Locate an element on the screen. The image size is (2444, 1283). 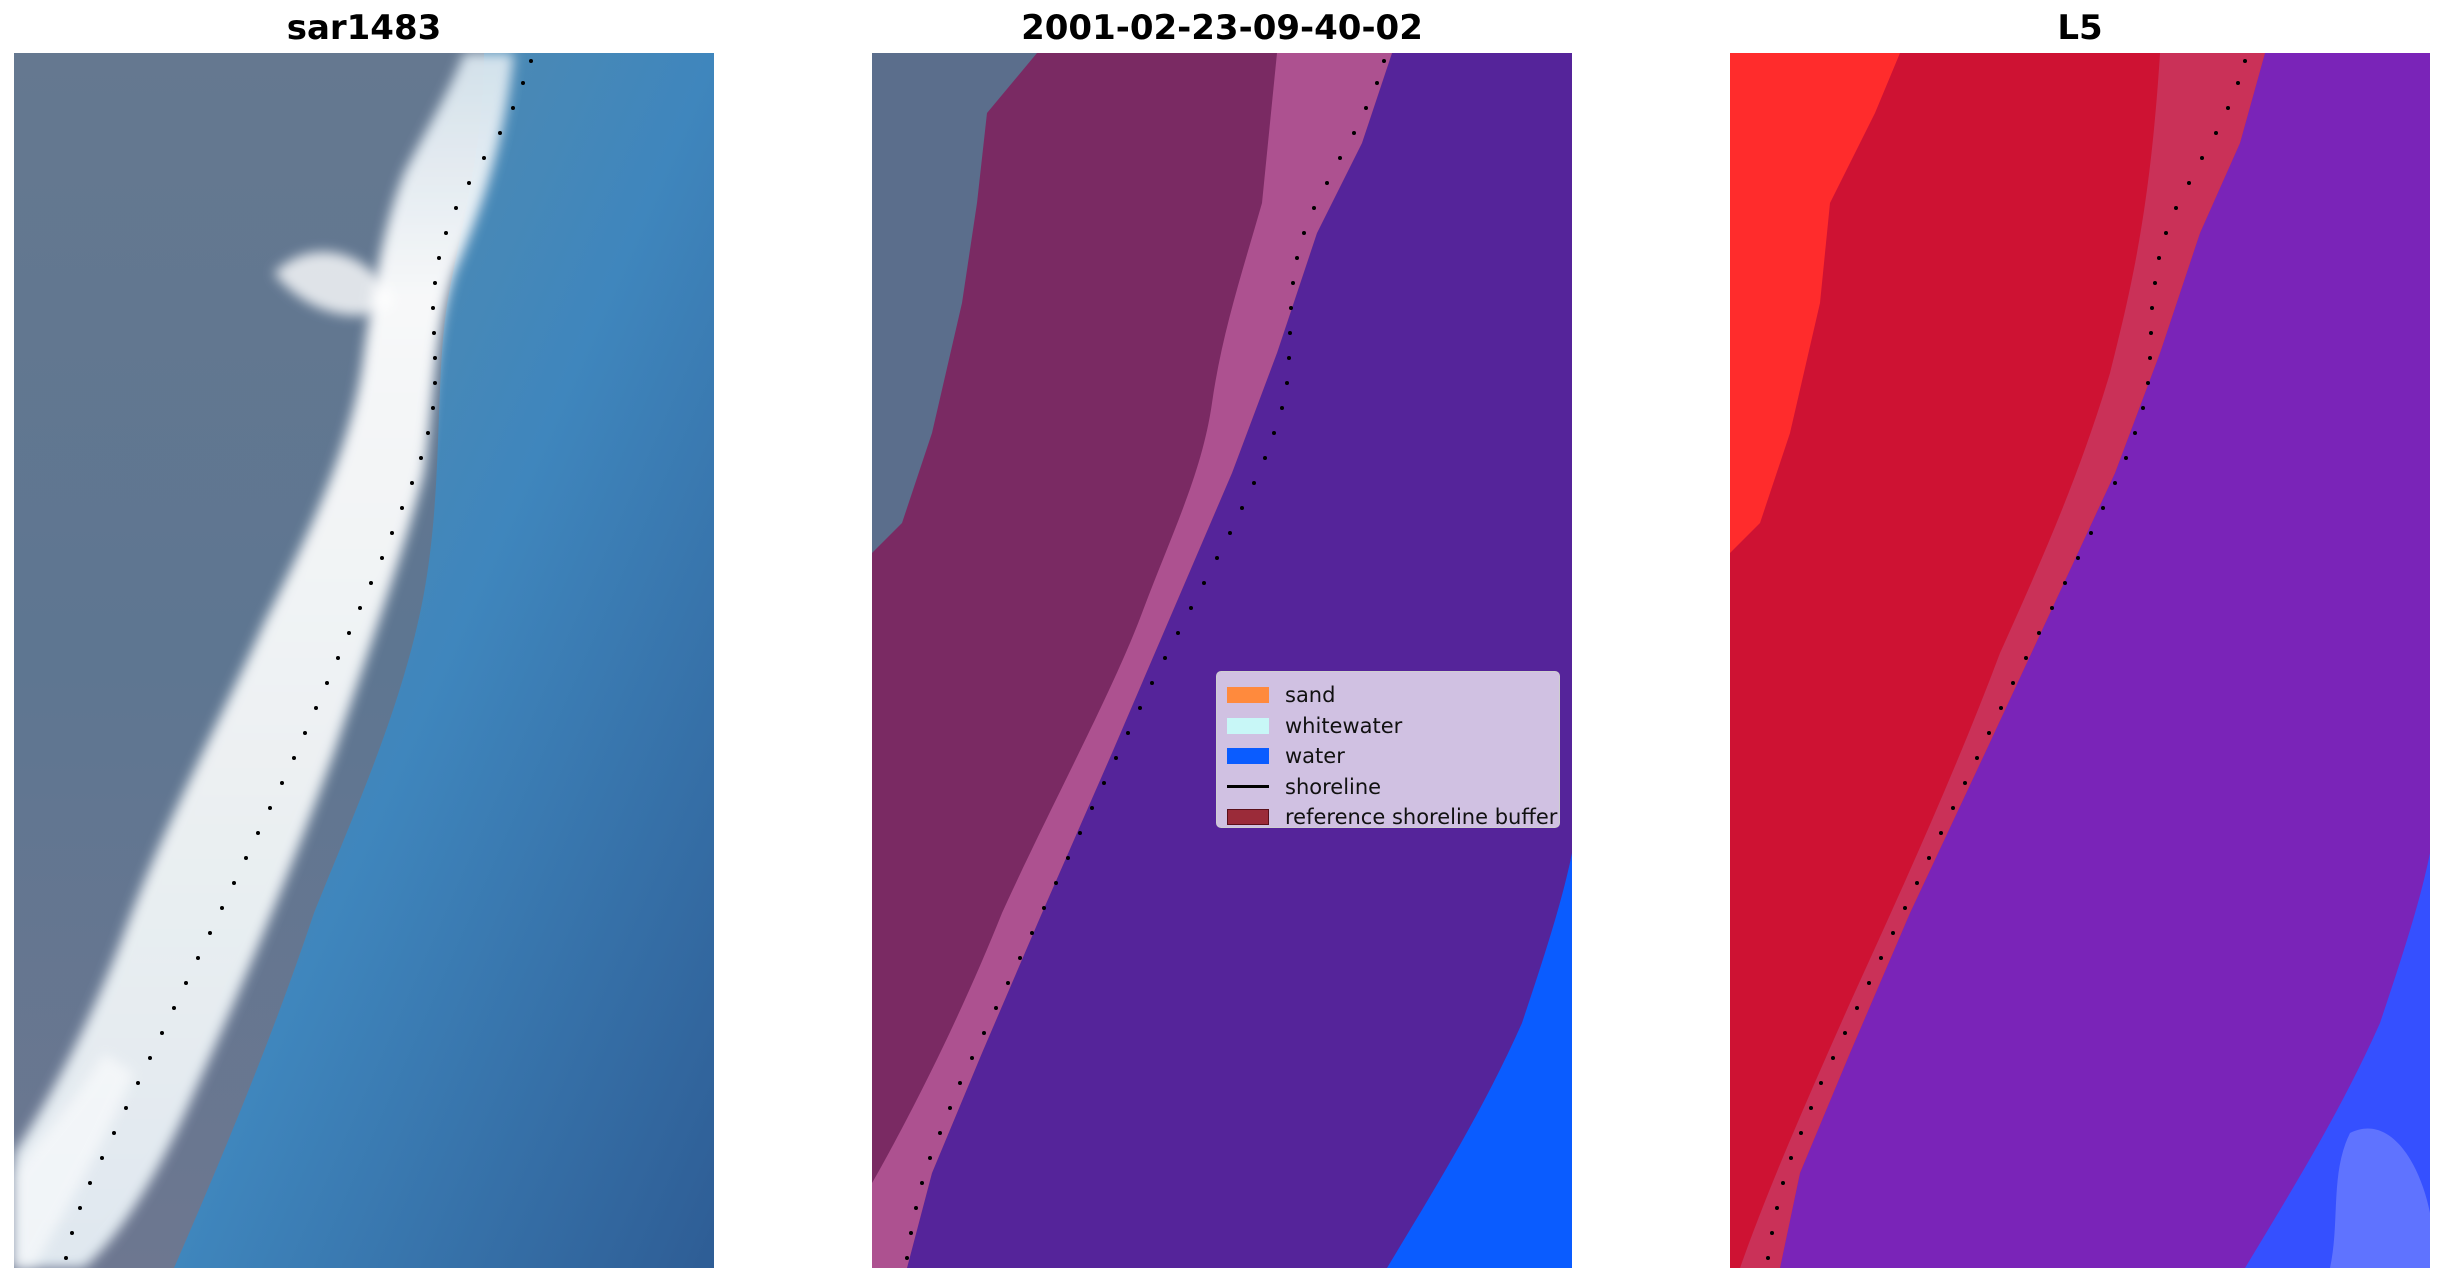
legend-item-whitewater: whitewater is located at coordinates (1388, 726).